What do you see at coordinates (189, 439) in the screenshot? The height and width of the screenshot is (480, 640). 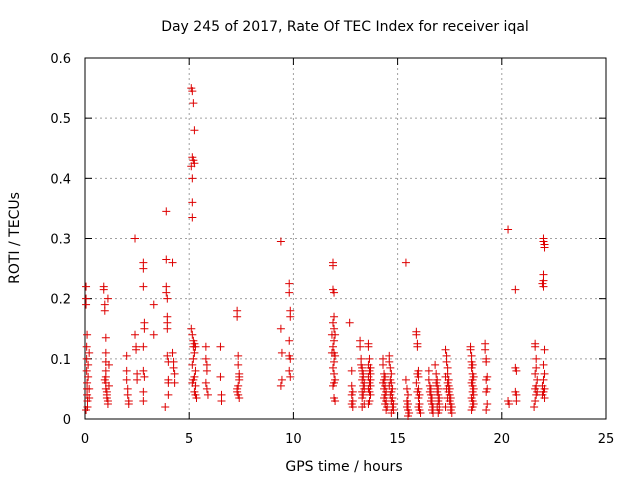 I see `x-tick-label: 5` at bounding box center [189, 439].